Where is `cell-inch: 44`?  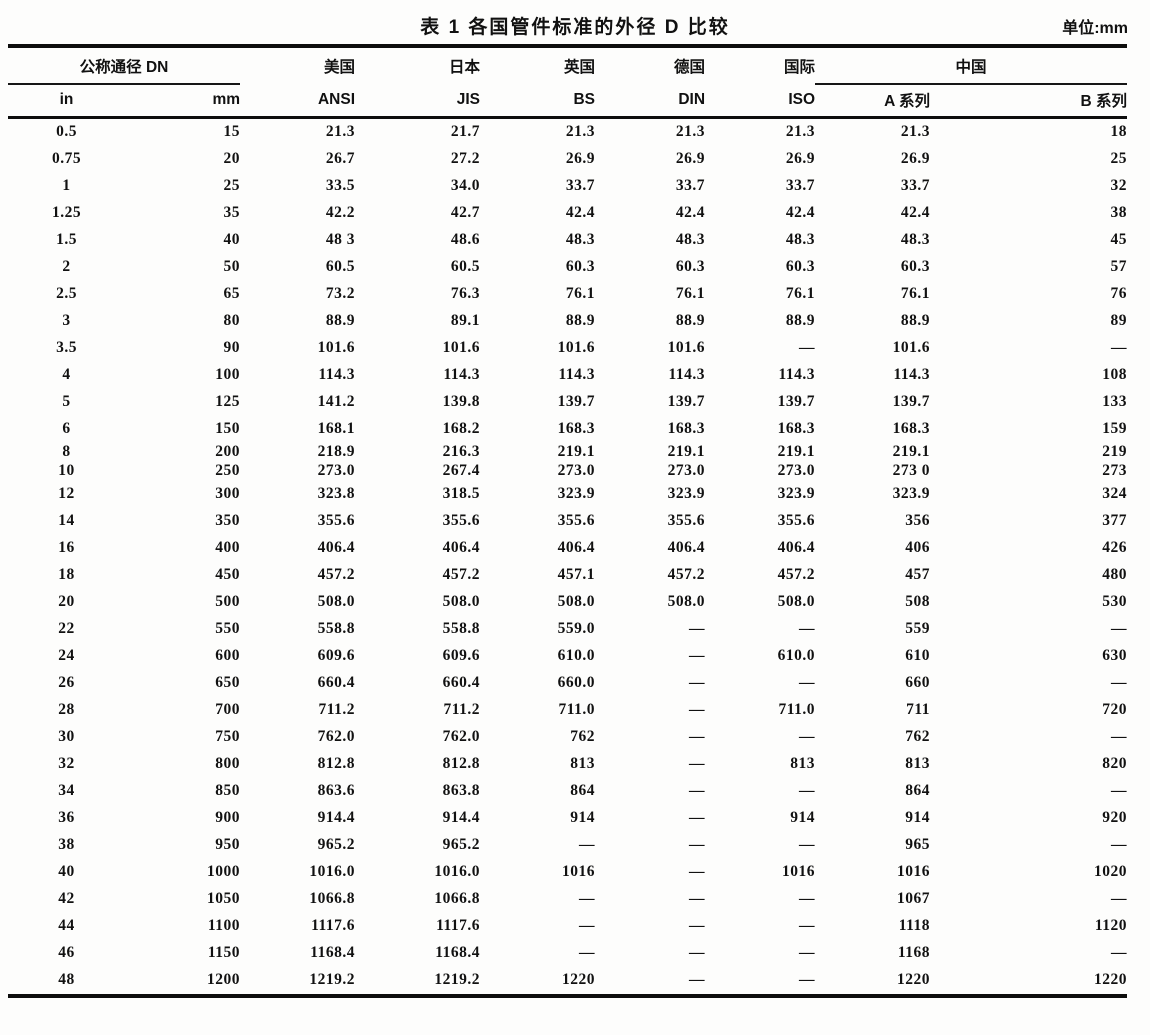 cell-inch: 44 is located at coordinates (66, 925).